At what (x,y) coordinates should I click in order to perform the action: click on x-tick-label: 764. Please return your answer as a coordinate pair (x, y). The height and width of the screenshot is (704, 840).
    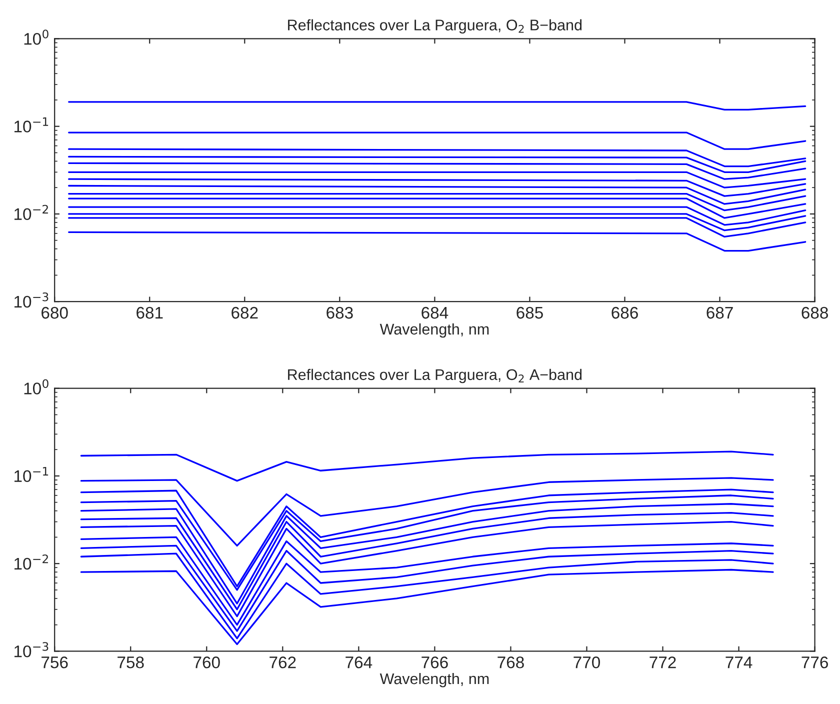
    Looking at the image, I should click on (359, 662).